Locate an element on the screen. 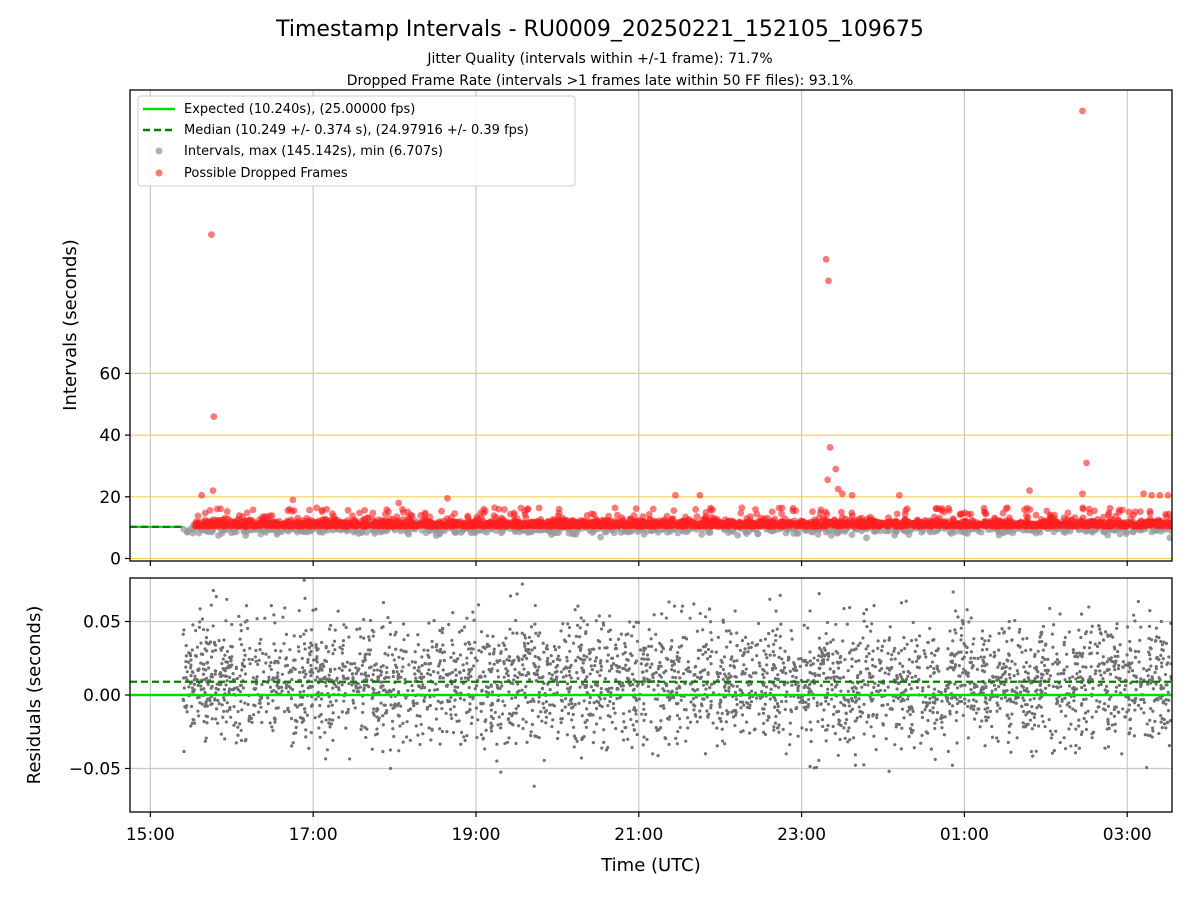 The width and height of the screenshot is (1200, 900). intervals-y-tick-label: 40 is located at coordinates (110, 436).